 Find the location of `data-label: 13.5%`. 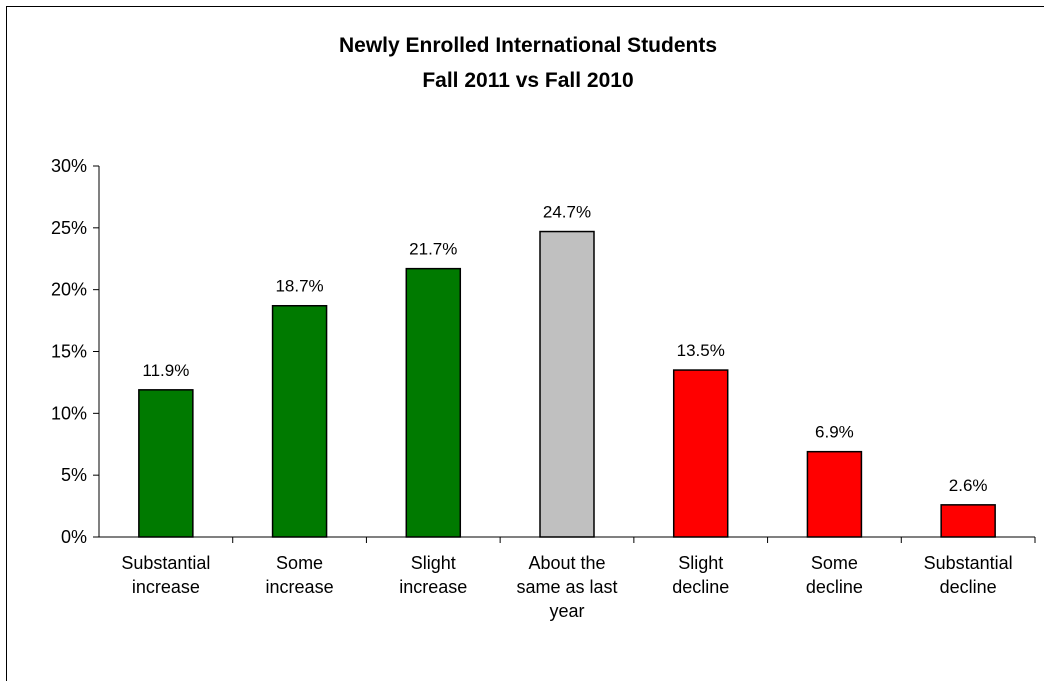

data-label: 13.5% is located at coordinates (701, 350).